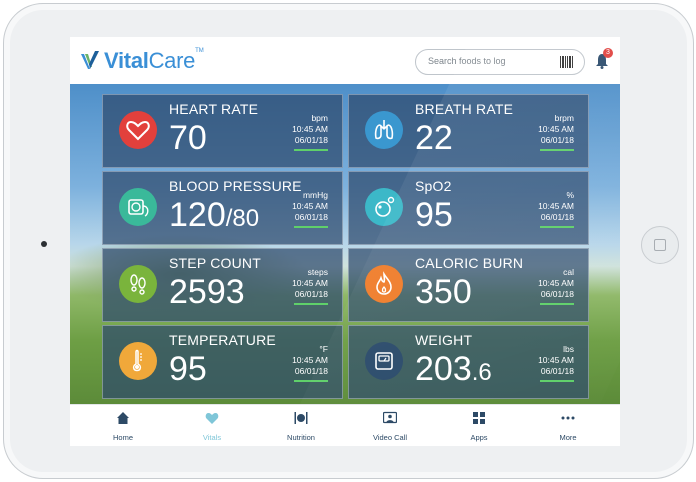 The image size is (696, 482). I want to click on metric-unit: brpm, so click(564, 118).